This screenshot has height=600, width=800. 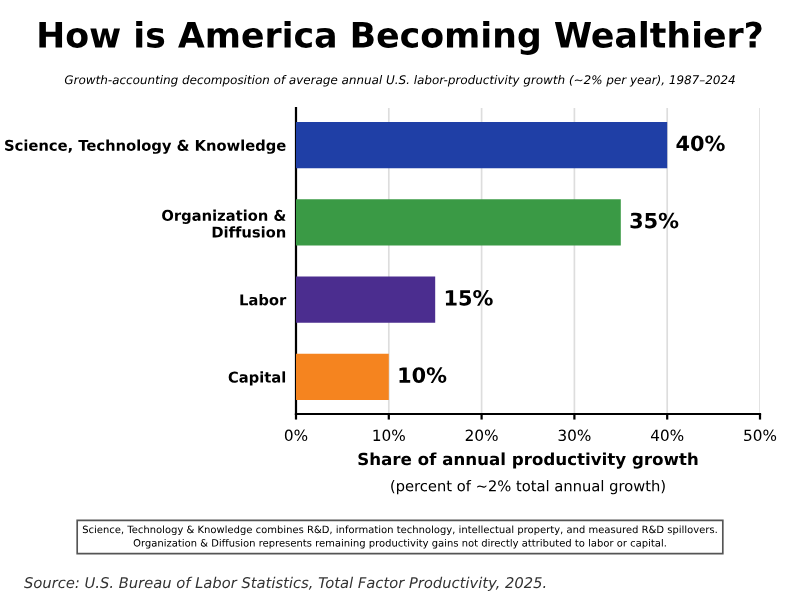 I want to click on data-label: 35%, so click(x=654, y=220).